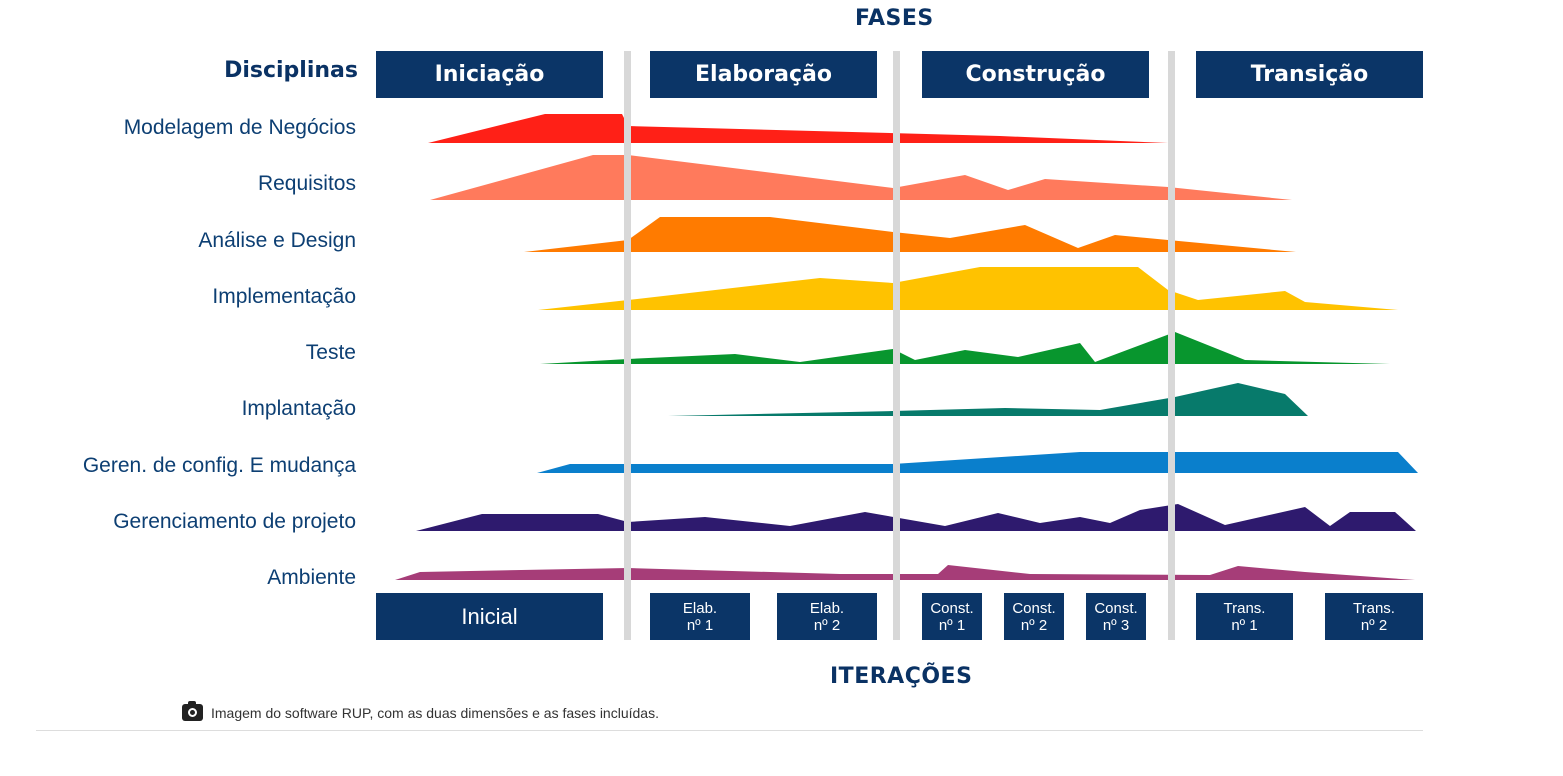 This screenshot has height=776, width=1563. I want to click on iteration-trans-1: Trans. nº 1, so click(1244, 616).